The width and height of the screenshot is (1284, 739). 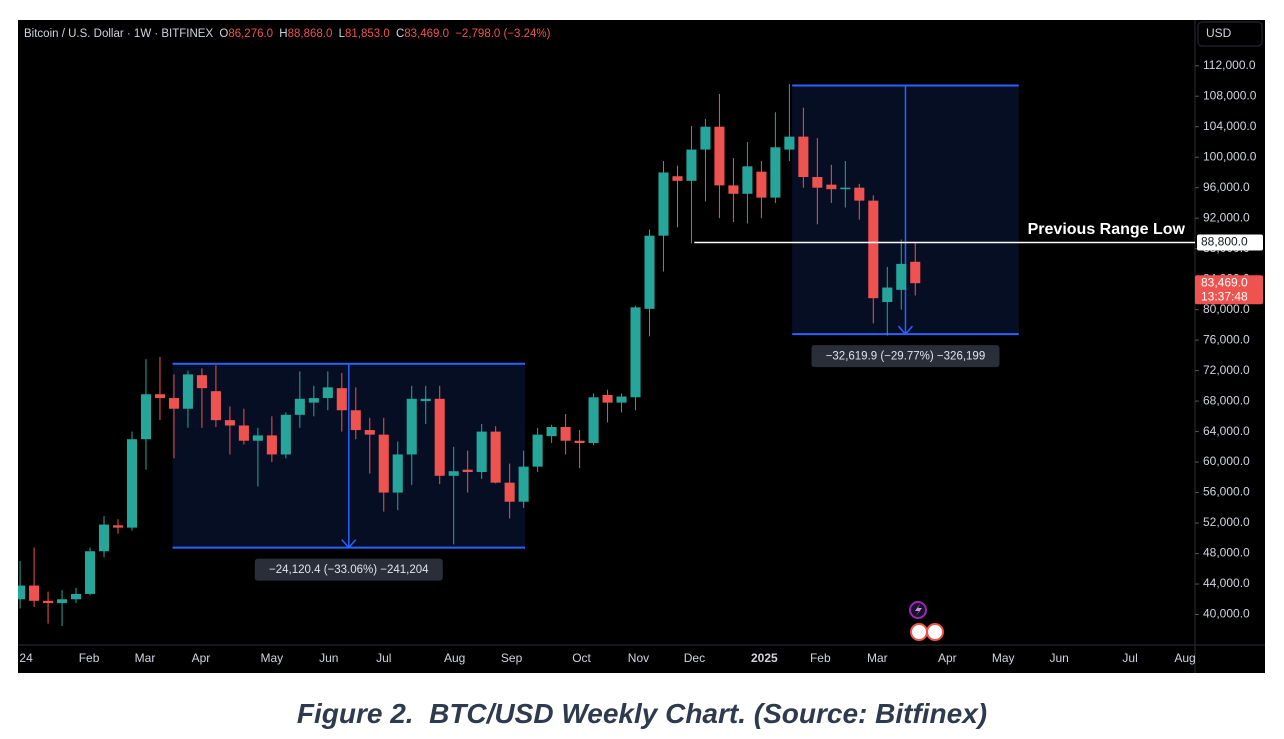 I want to click on y-tick-label: 92,000.0, so click(x=1226, y=217).